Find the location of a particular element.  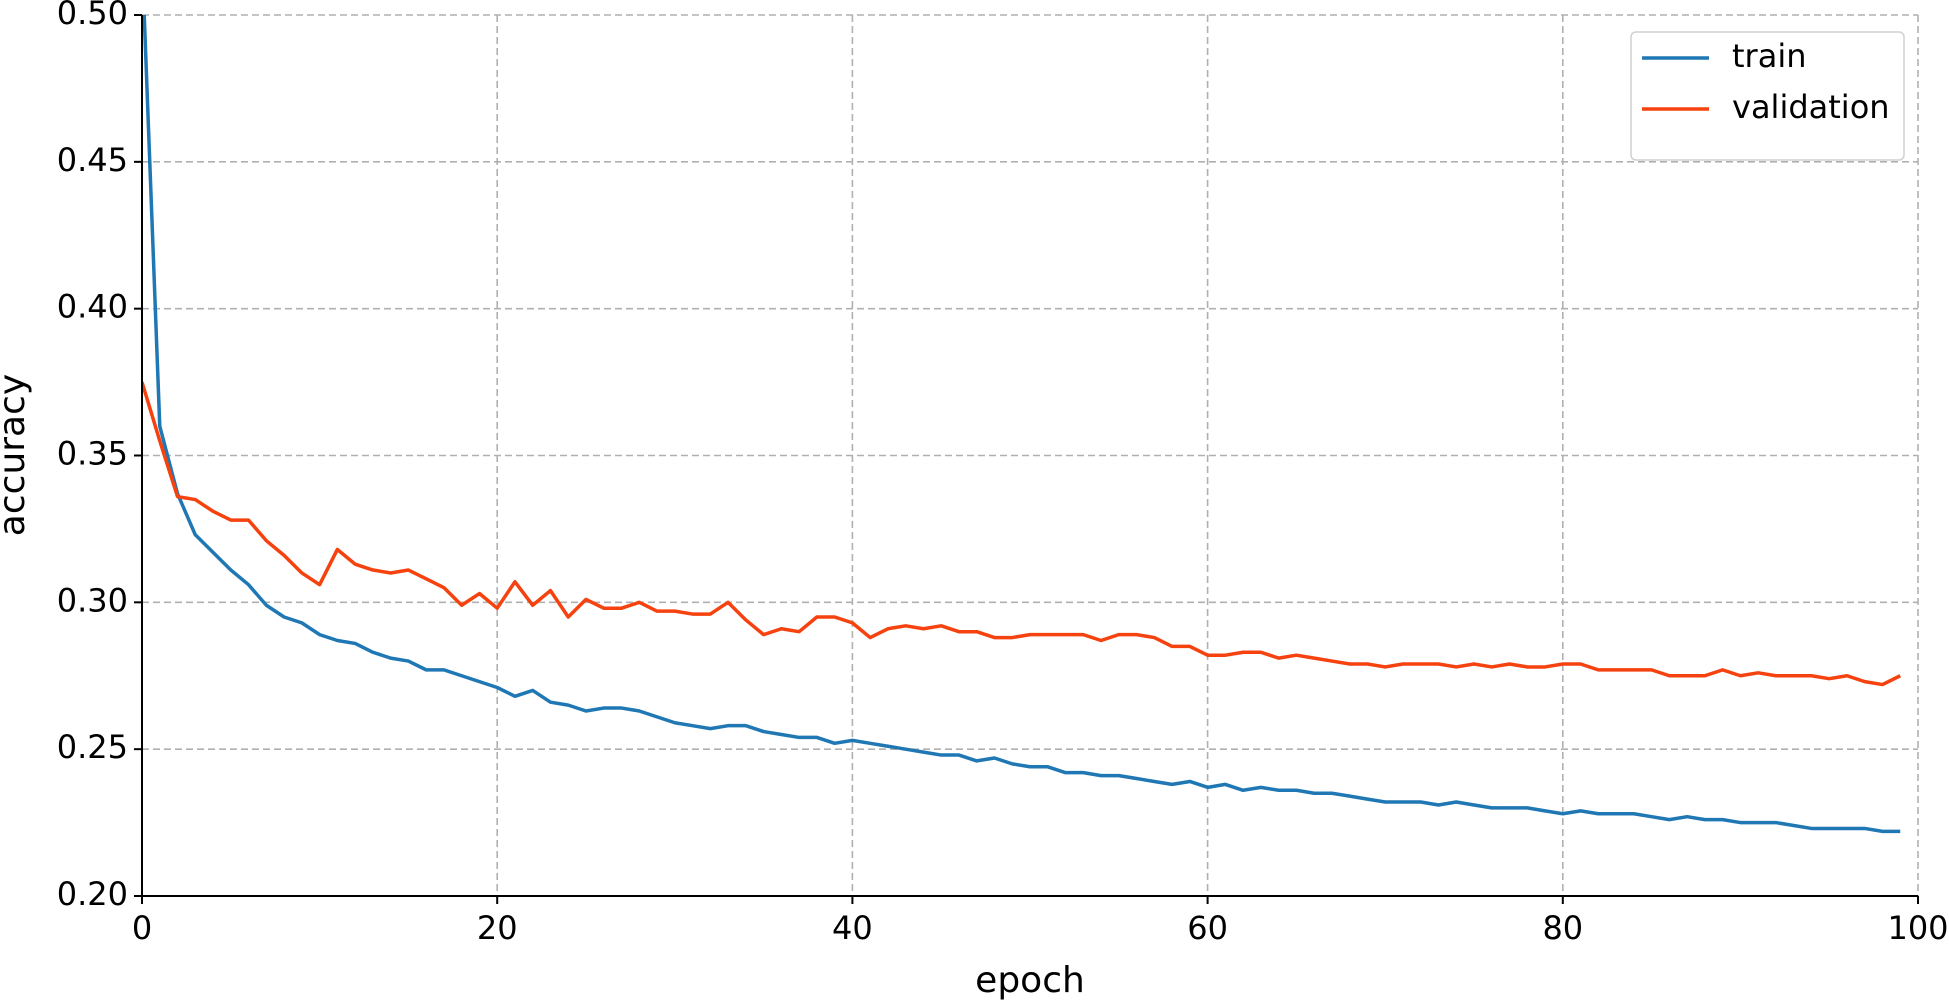

x-tick-label: 60 is located at coordinates (1207, 928).